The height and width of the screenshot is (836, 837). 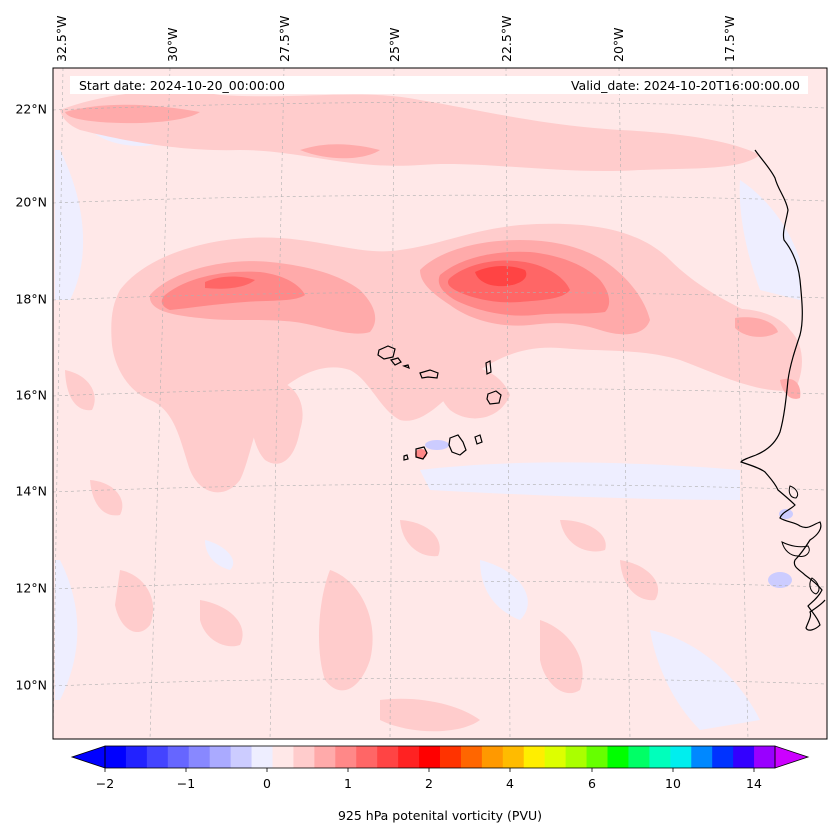 I want to click on date-banner, so click(x=439, y=85).